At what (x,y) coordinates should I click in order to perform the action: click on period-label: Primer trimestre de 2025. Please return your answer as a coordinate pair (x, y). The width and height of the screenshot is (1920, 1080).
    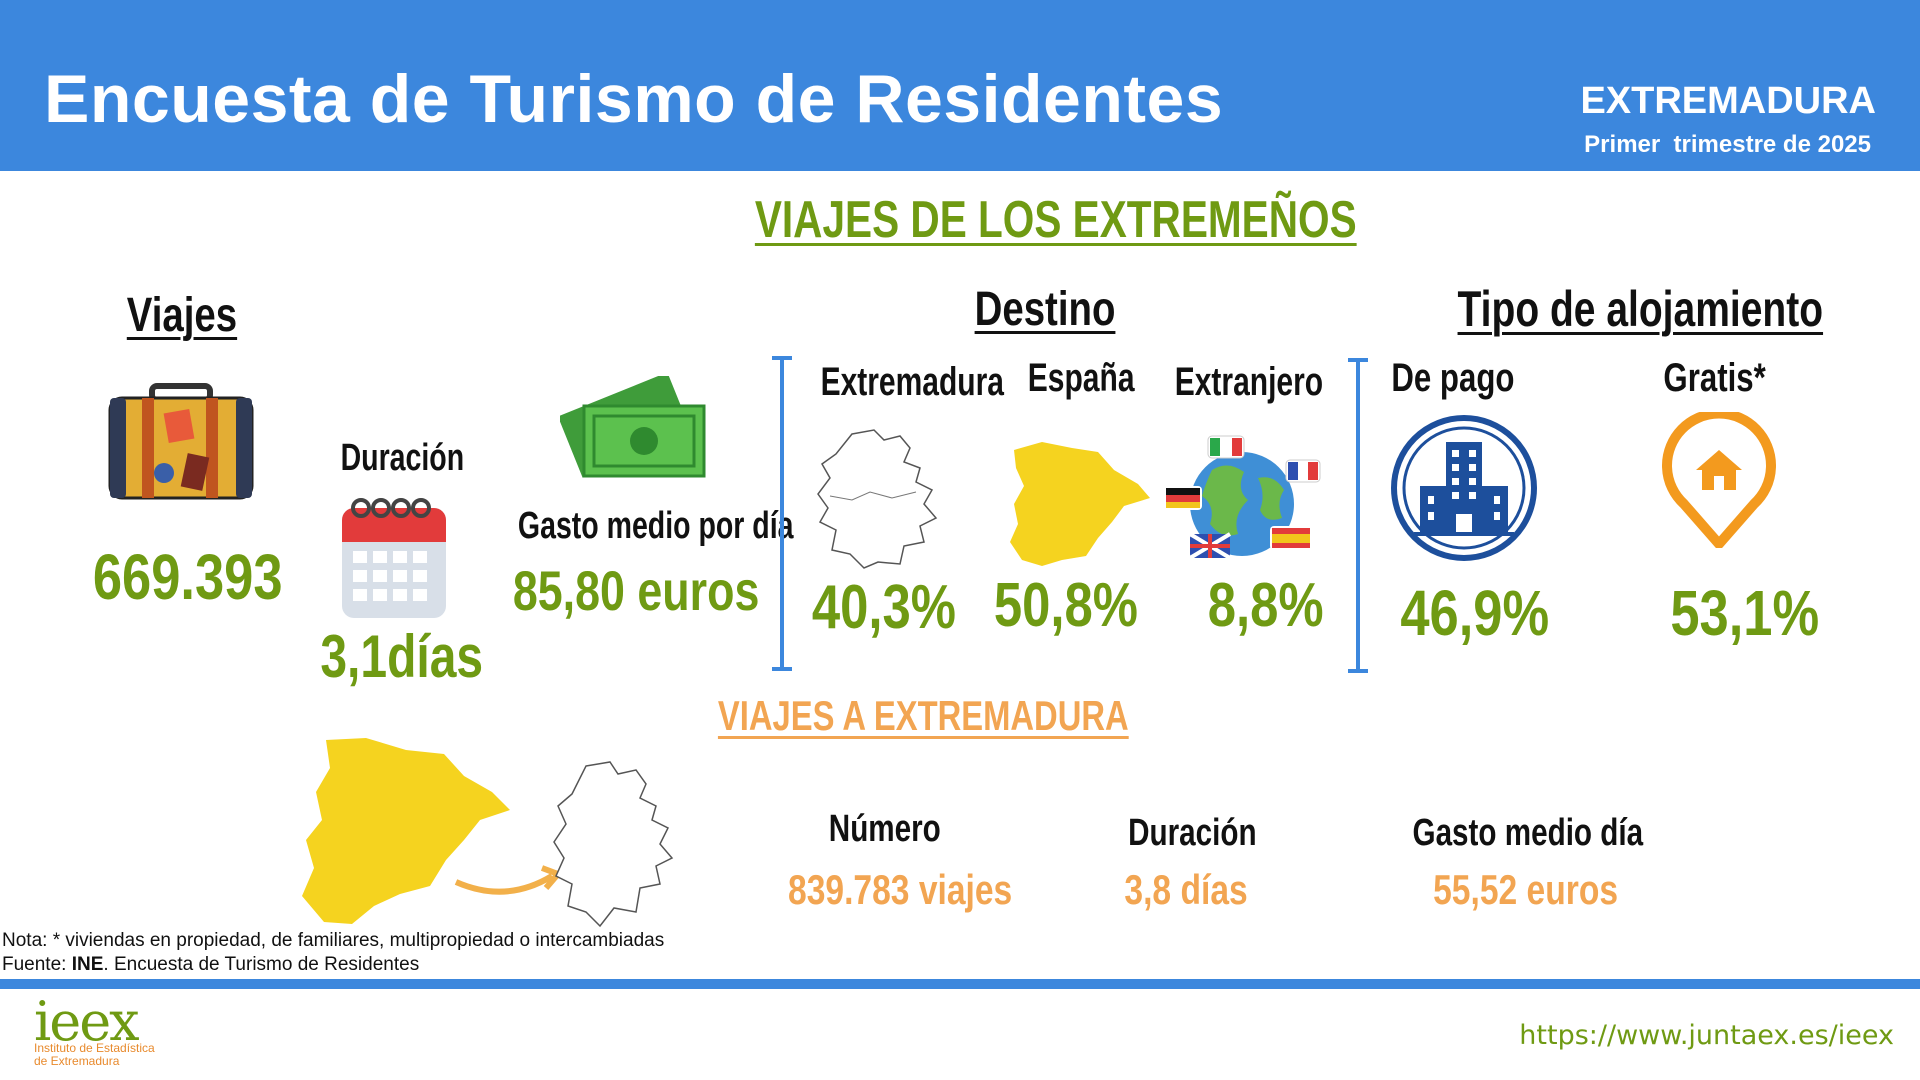
    Looking at the image, I should click on (1727, 144).